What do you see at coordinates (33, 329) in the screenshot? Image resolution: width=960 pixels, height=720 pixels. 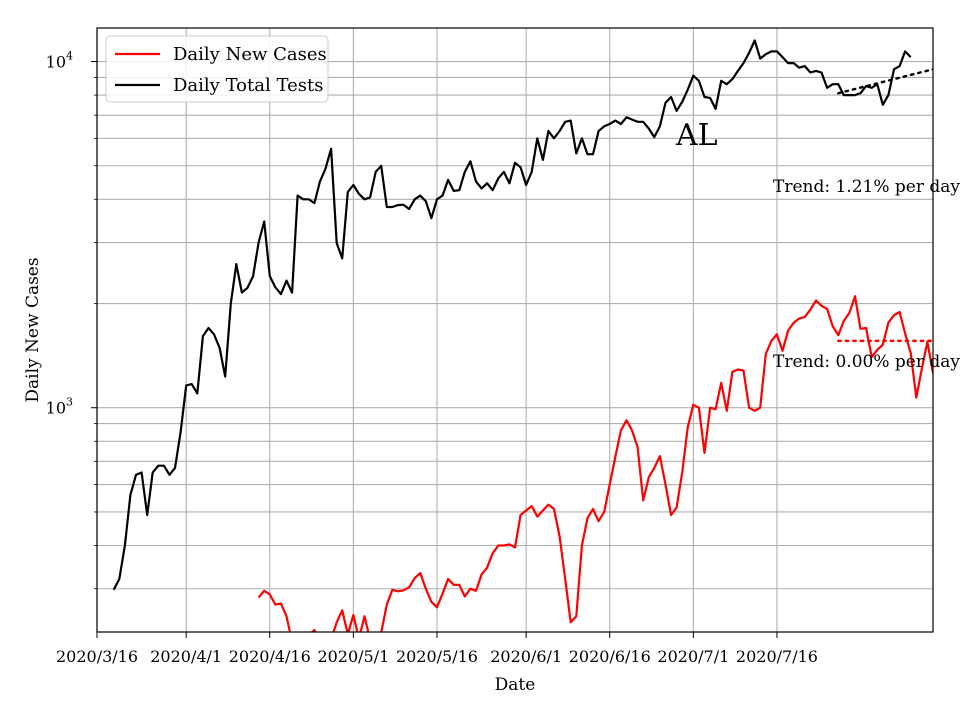 I see `y-axis-label: Daily New Cases` at bounding box center [33, 329].